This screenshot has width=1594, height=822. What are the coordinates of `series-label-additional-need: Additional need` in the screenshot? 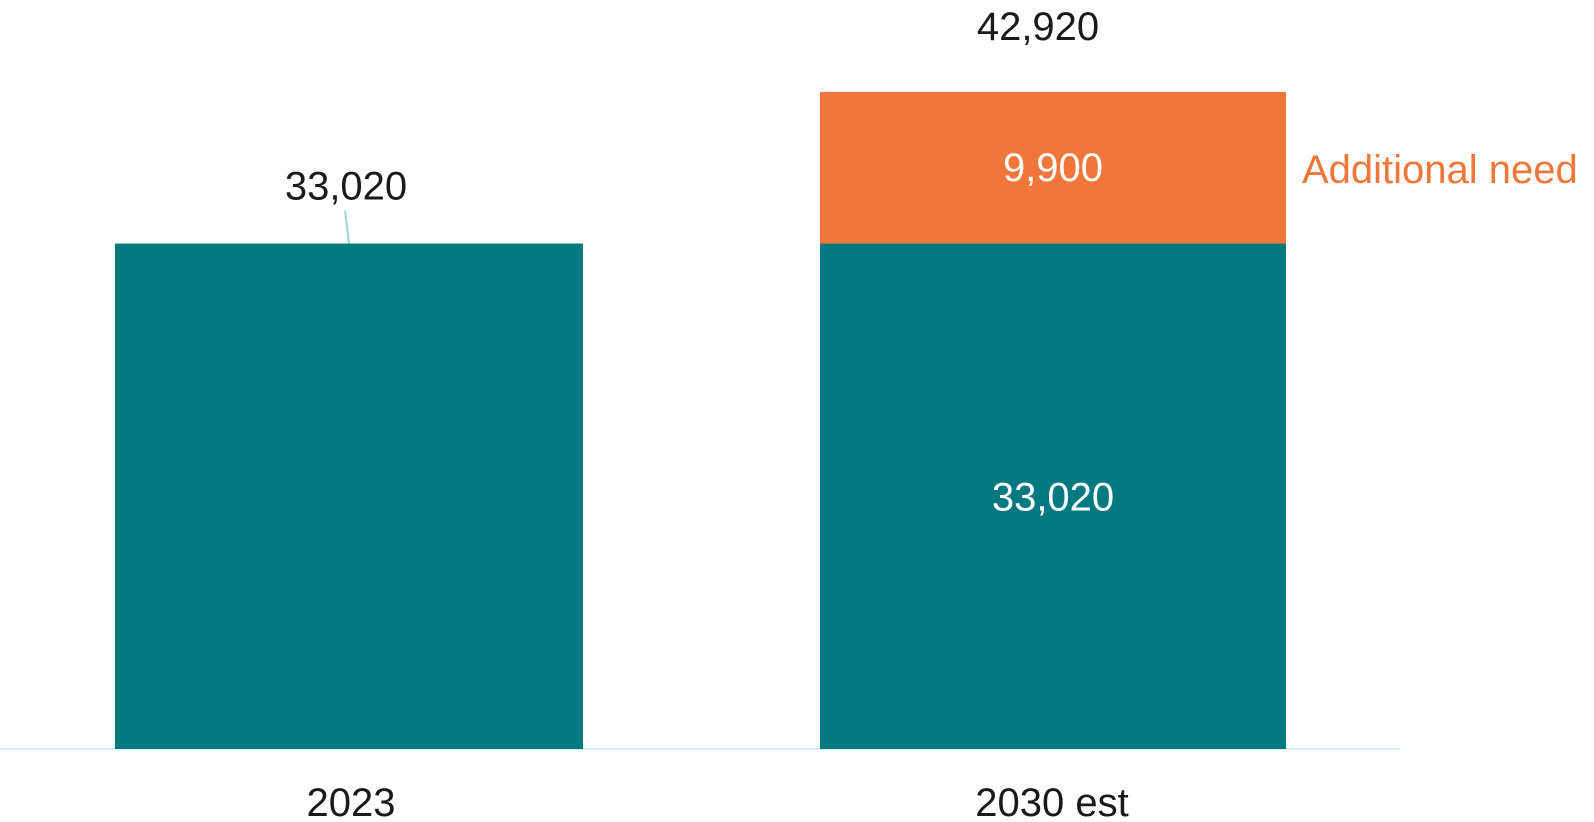 It's located at (1440, 170).